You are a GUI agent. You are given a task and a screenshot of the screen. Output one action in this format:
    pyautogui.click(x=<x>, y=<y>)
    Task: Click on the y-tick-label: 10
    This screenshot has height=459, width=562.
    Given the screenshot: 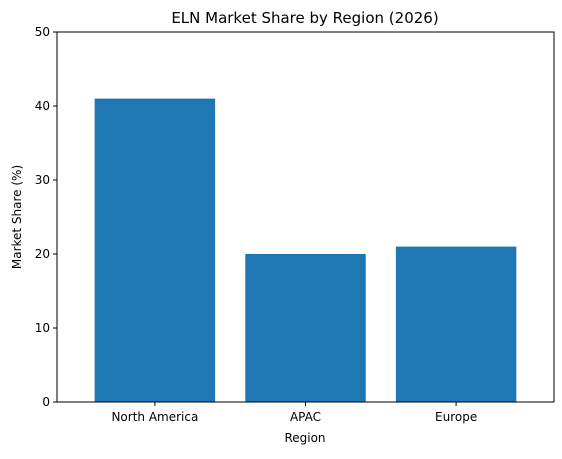 What is the action you would take?
    pyautogui.click(x=42, y=328)
    